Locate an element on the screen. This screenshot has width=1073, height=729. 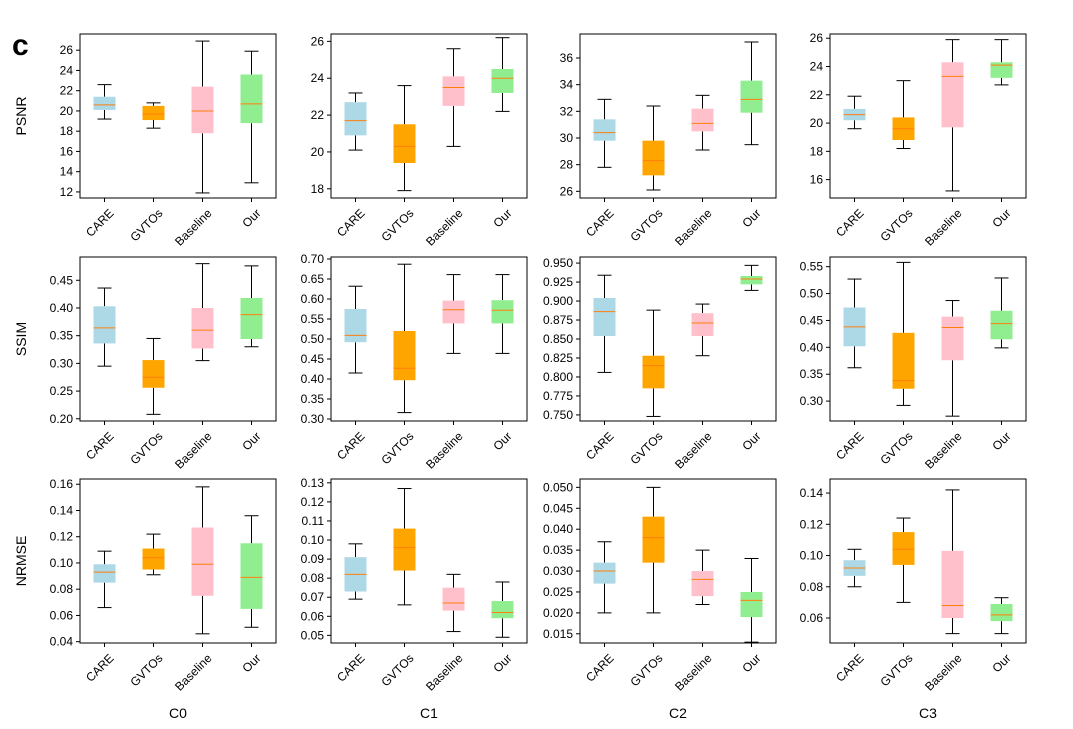
panel-psnr-c1: 18 20 22 24 26 CARE GVTOs Baseline Our is located at coordinates (419, 141).